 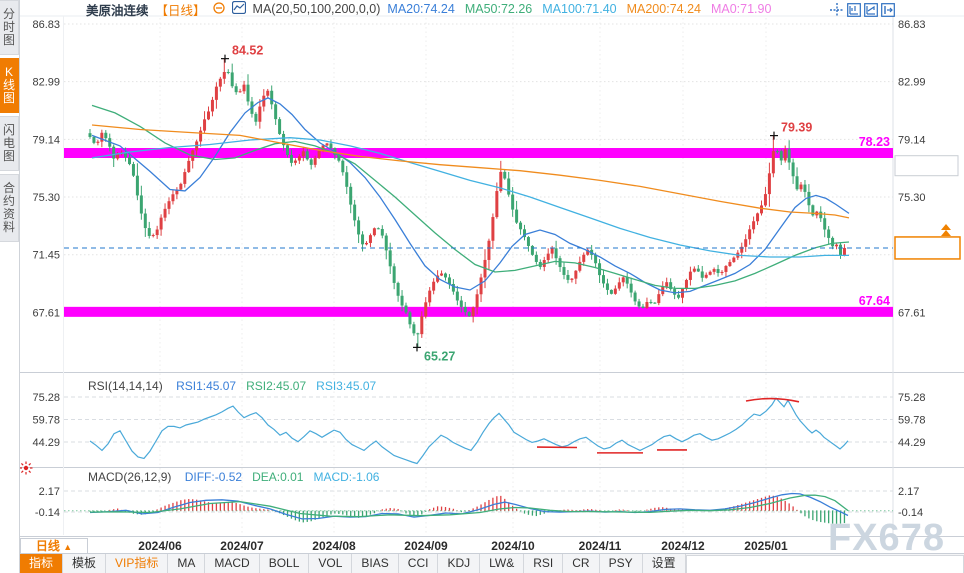 I want to click on svg-text: 71.45, so click(x=46, y=256).